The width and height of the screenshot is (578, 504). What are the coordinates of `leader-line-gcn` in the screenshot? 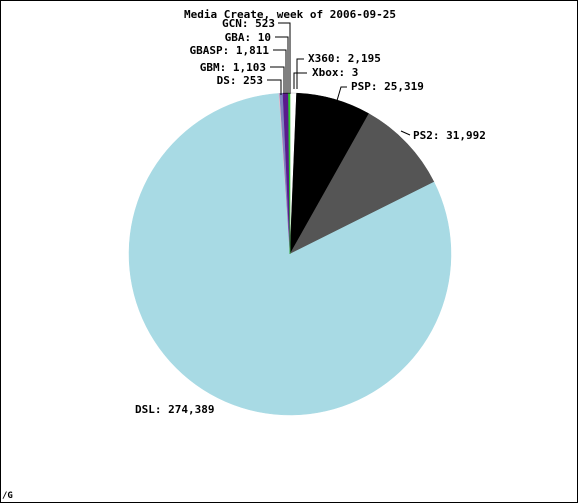 It's located at (284, 58).